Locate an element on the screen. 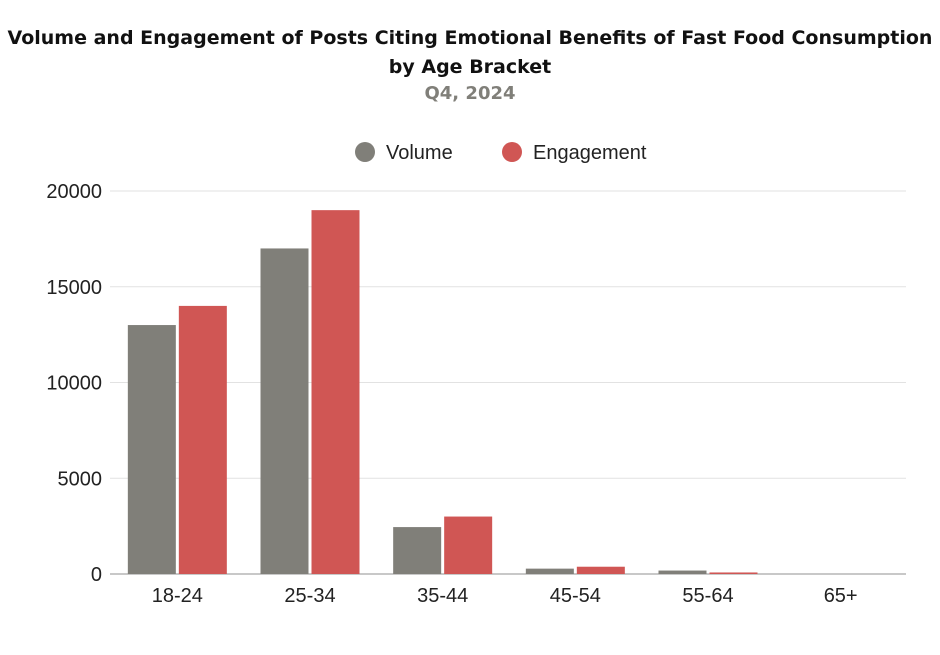 The height and width of the screenshot is (655, 940). y-tick-label: 15000 is located at coordinates (74, 288).